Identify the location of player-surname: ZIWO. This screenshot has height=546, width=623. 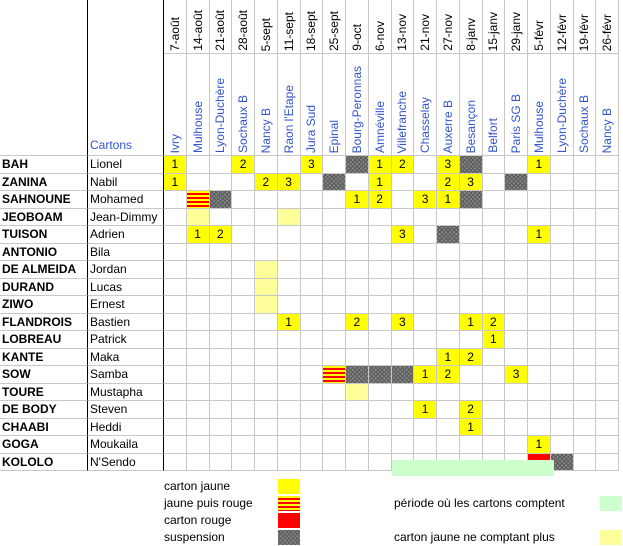
(44, 305).